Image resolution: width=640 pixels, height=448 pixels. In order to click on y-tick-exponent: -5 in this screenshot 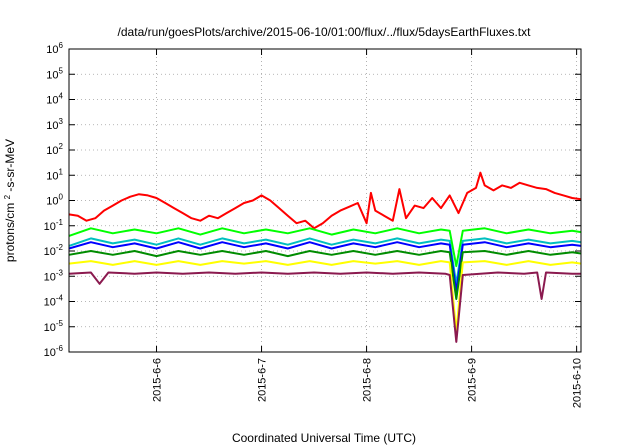, I will do `click(60, 323)`.